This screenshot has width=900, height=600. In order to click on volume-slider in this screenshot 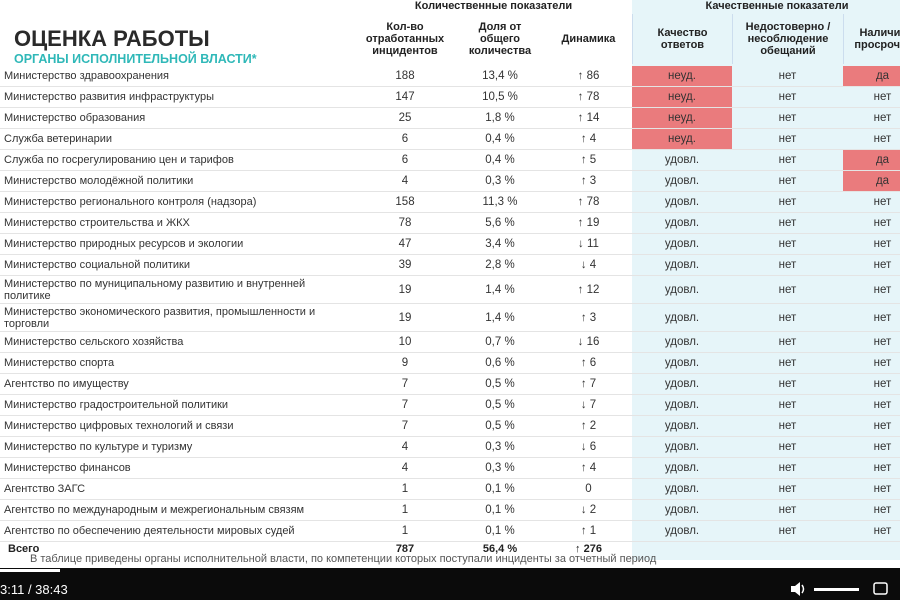, I will do `click(836, 589)`.